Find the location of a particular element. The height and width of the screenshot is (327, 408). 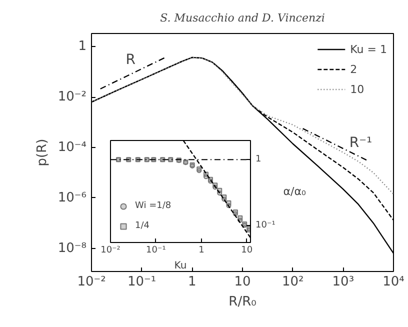

legend-label: 10 is located at coordinates (358, 89).